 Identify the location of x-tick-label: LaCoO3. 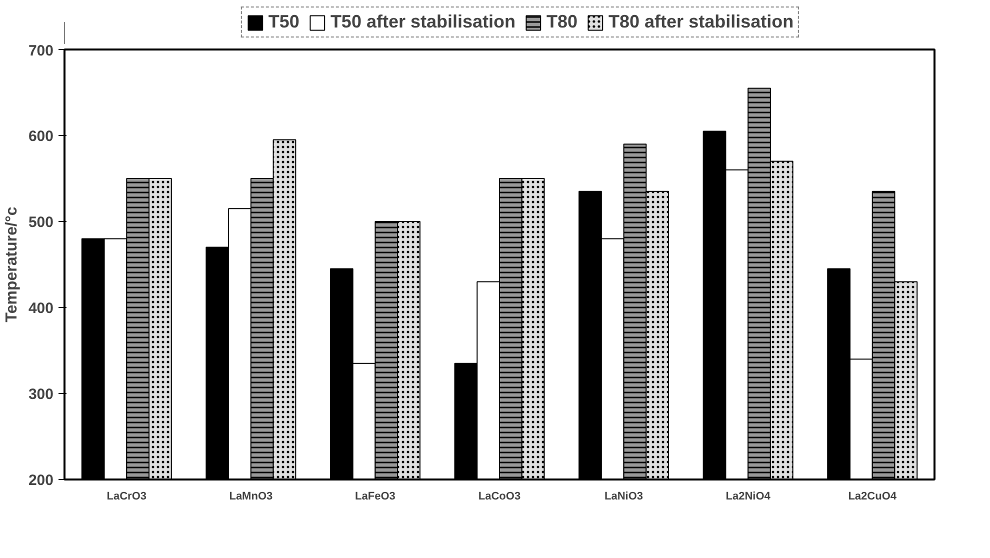
(499, 496).